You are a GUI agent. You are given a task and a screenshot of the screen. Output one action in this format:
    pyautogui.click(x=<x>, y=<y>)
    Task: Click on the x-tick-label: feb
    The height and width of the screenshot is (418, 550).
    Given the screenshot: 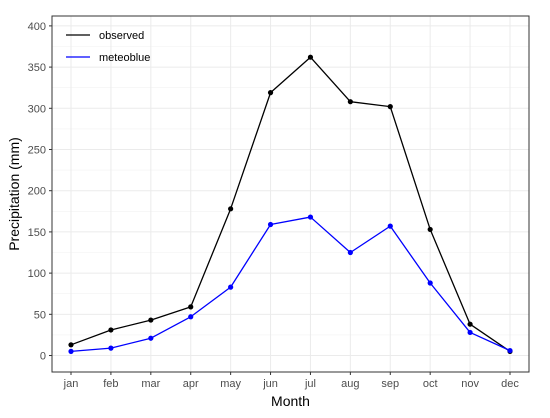 What is the action you would take?
    pyautogui.click(x=110, y=384)
    